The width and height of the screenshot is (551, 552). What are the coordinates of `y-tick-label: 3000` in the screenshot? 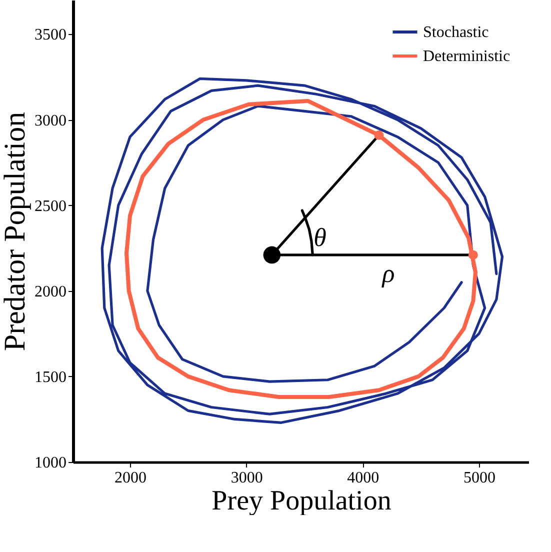 It's located at (50, 121).